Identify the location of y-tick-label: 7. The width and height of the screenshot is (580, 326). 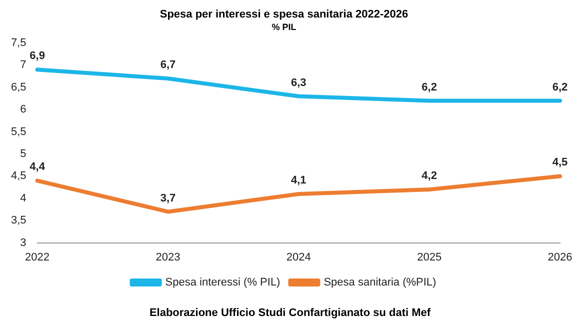
(23, 65).